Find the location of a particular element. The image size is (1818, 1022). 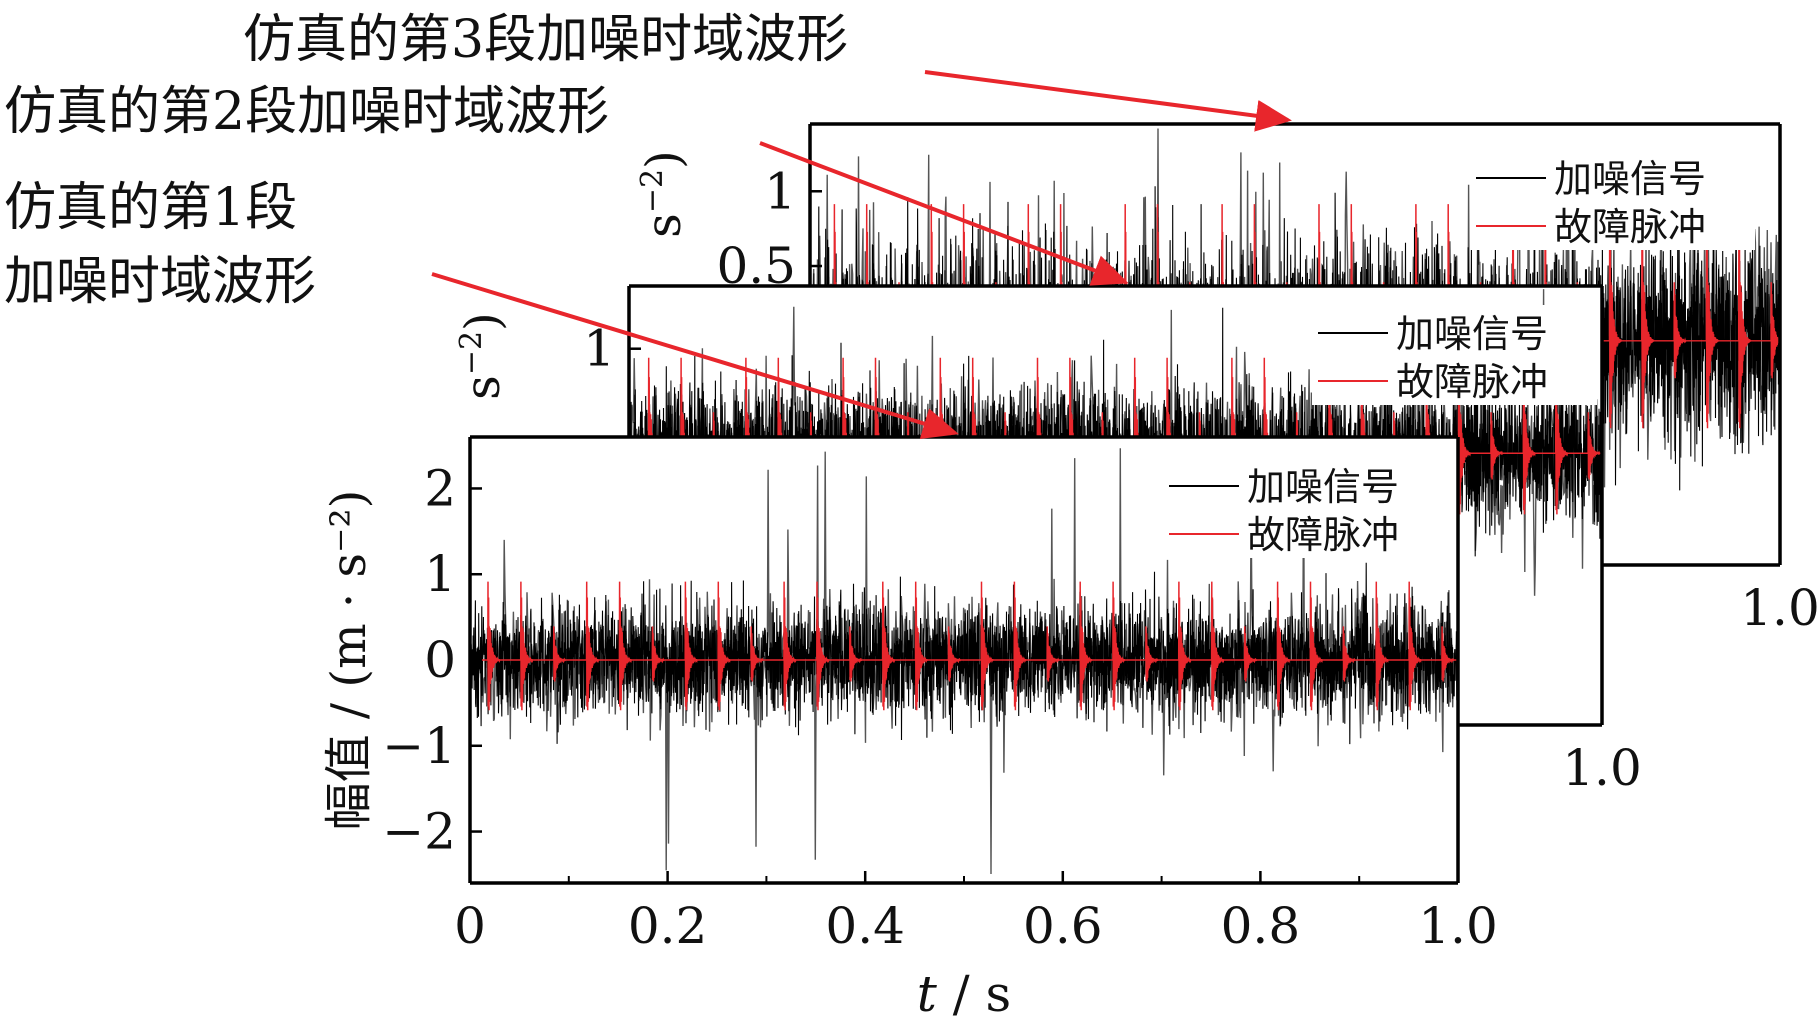

x-axis-label: t / s is located at coordinates (964, 991).